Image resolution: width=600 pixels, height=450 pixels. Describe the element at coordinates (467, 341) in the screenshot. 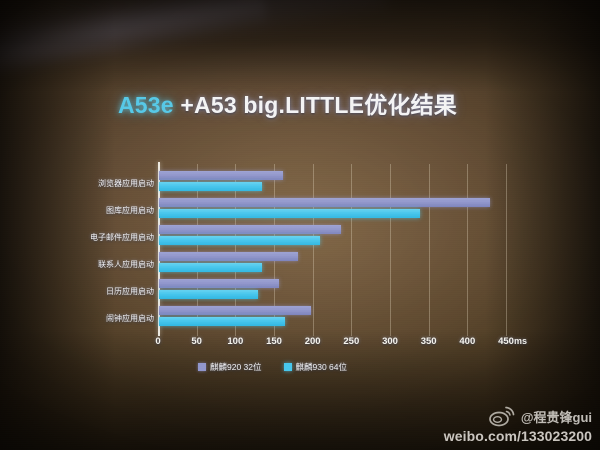

I see `x-tick-label: 400` at that location.